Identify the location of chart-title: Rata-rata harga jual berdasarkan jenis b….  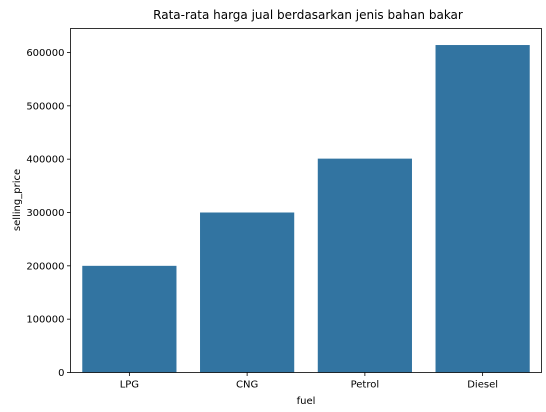
(308, 15).